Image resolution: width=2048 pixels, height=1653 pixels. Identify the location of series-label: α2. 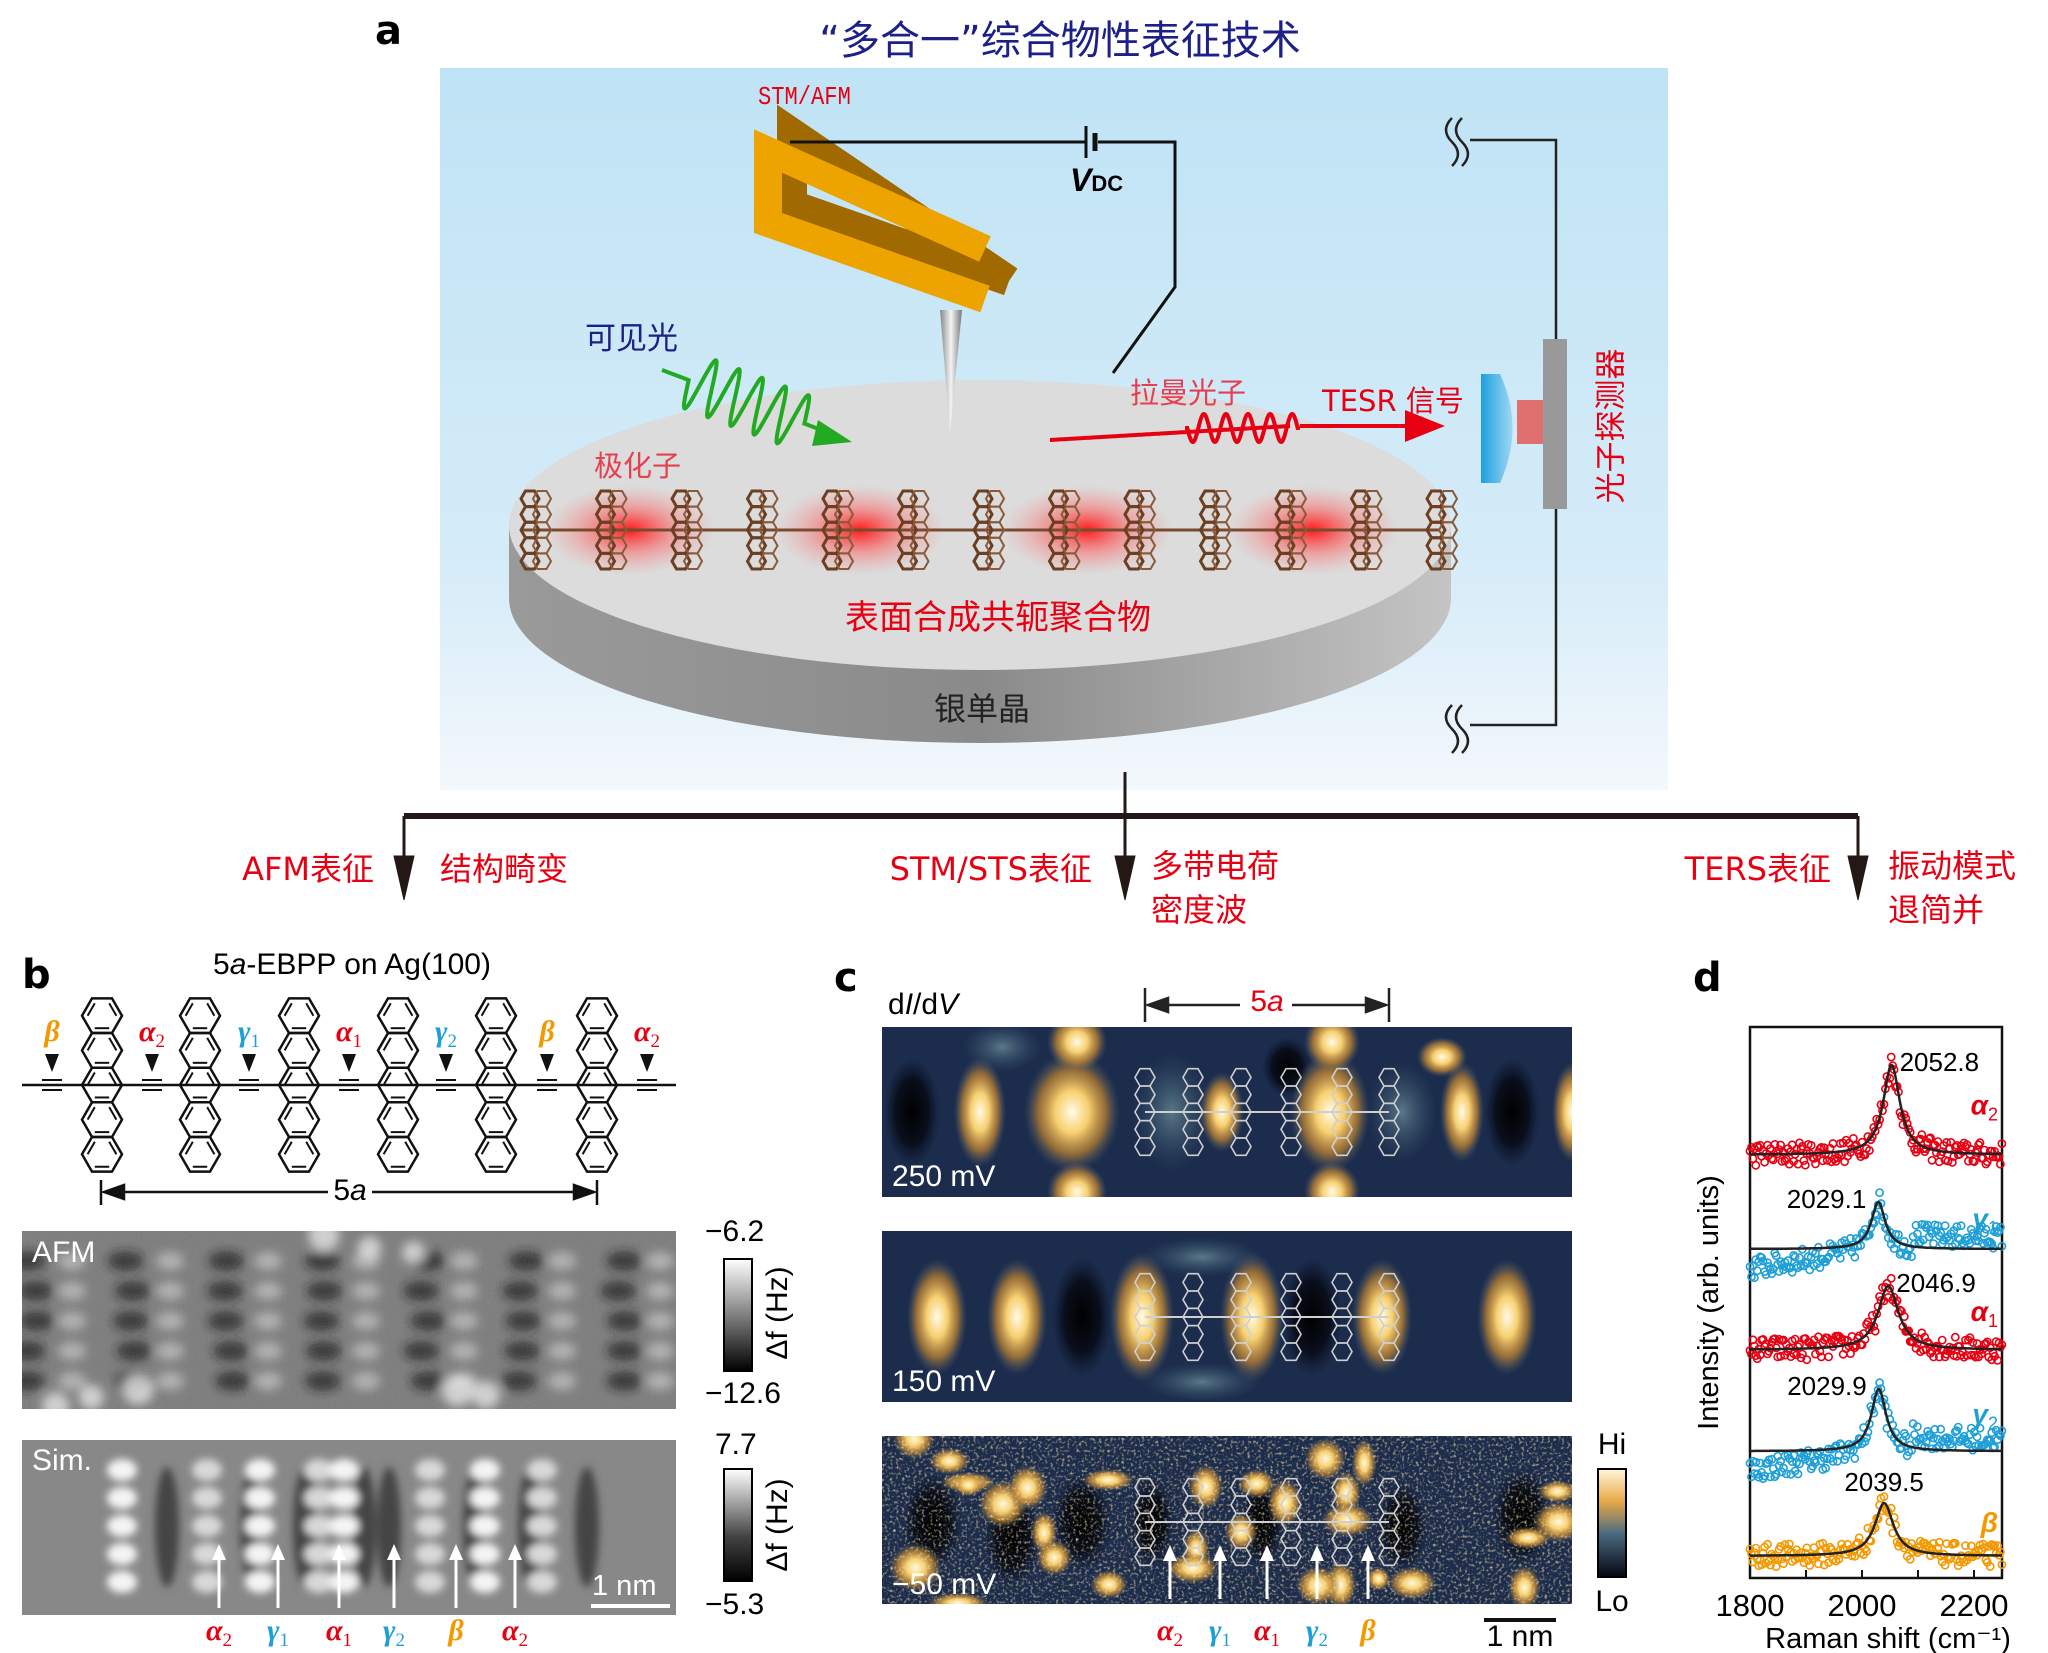
(1984, 1106).